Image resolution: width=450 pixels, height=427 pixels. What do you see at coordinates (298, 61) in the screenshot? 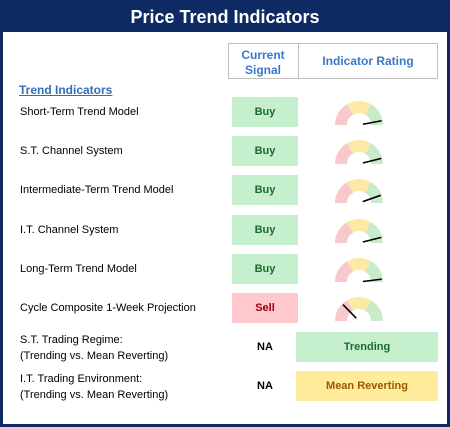
I see `header-divider` at bounding box center [298, 61].